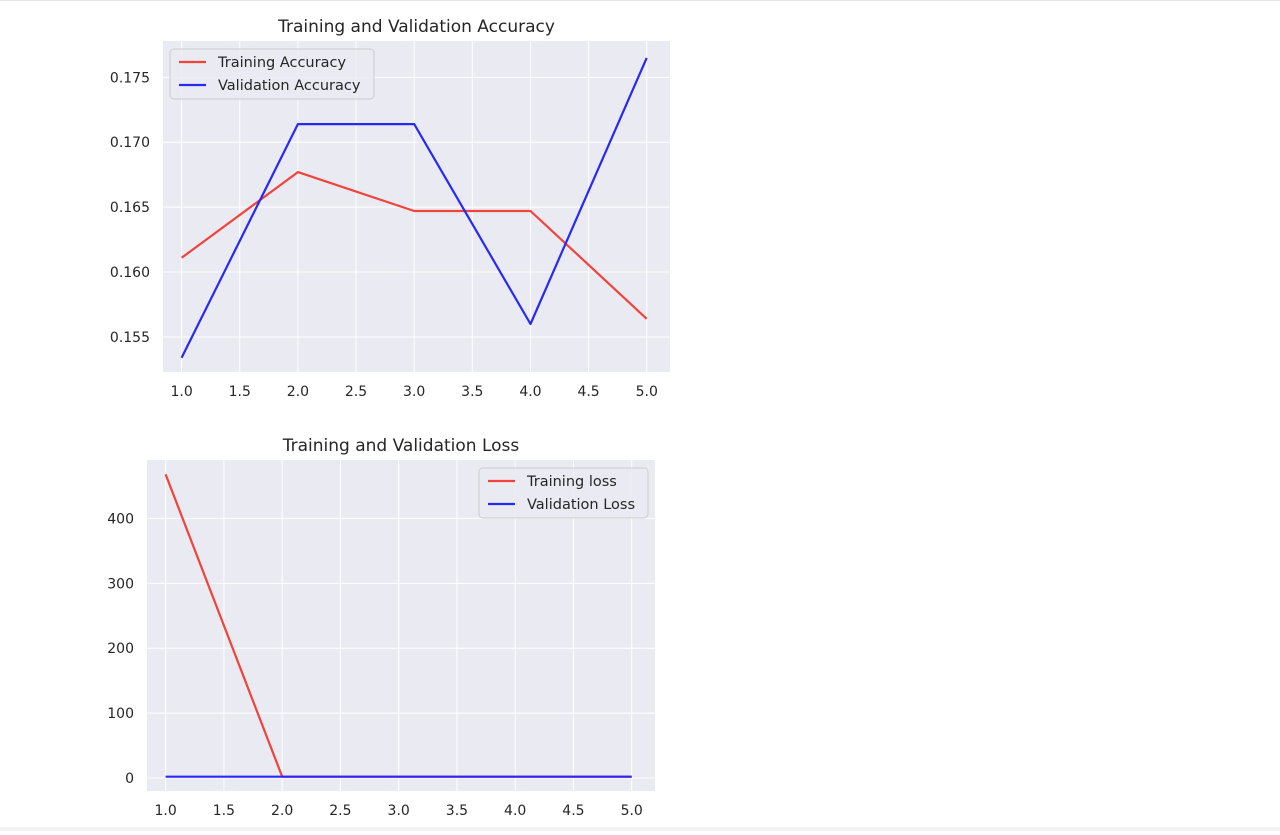  What do you see at coordinates (581, 505) in the screenshot?
I see `legend-label: Validation Loss` at bounding box center [581, 505].